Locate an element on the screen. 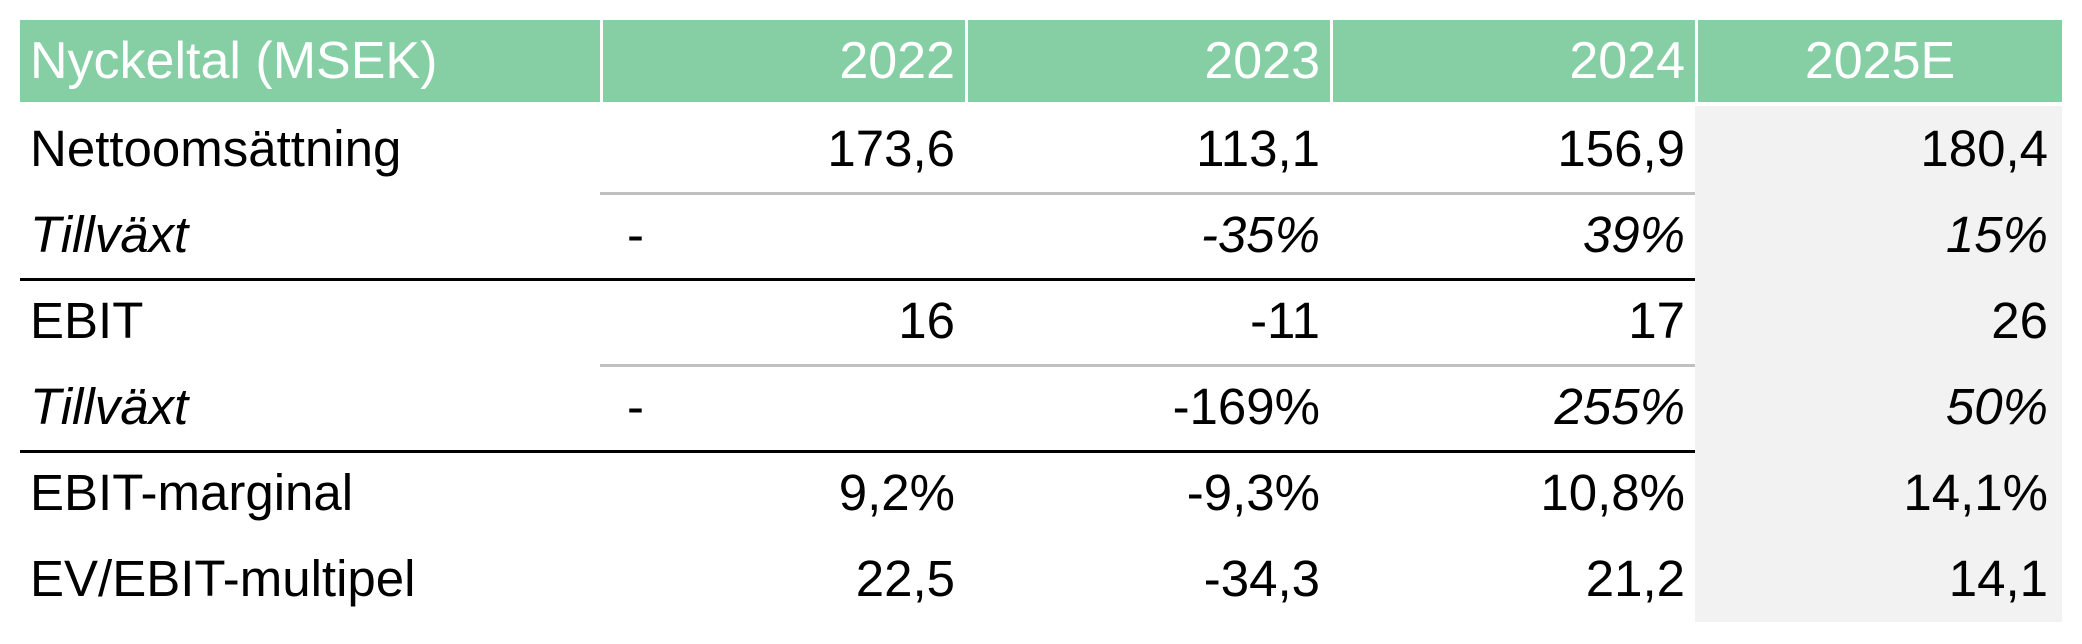 The height and width of the screenshot is (644, 2082). table-cell: 14,1% is located at coordinates (1878, 493).